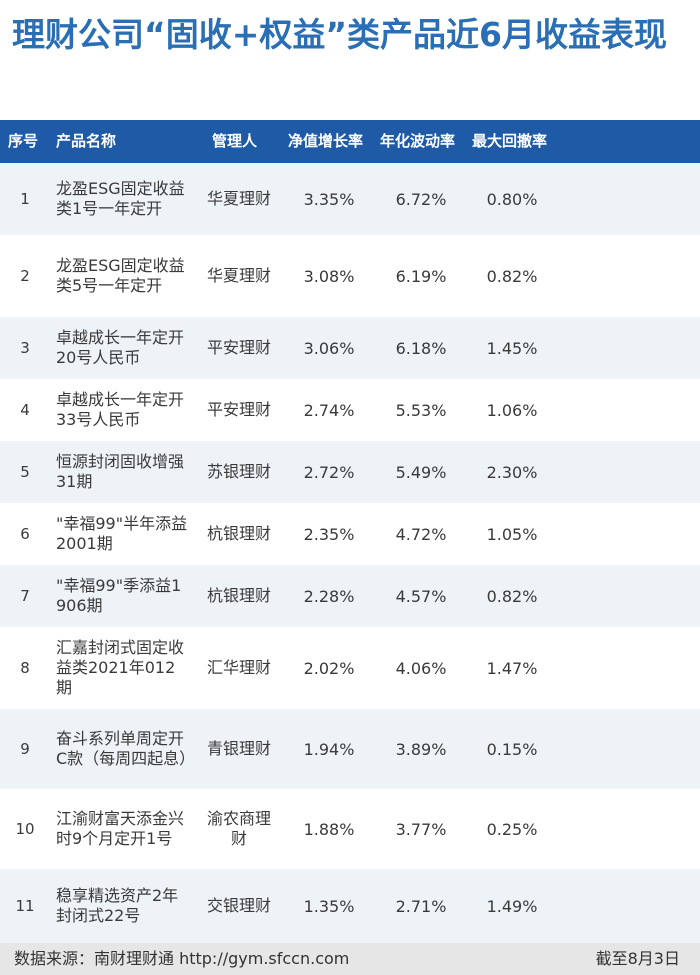 The width and height of the screenshot is (700, 975). I want to click on max-drawdown: 2.30%, so click(512, 472).